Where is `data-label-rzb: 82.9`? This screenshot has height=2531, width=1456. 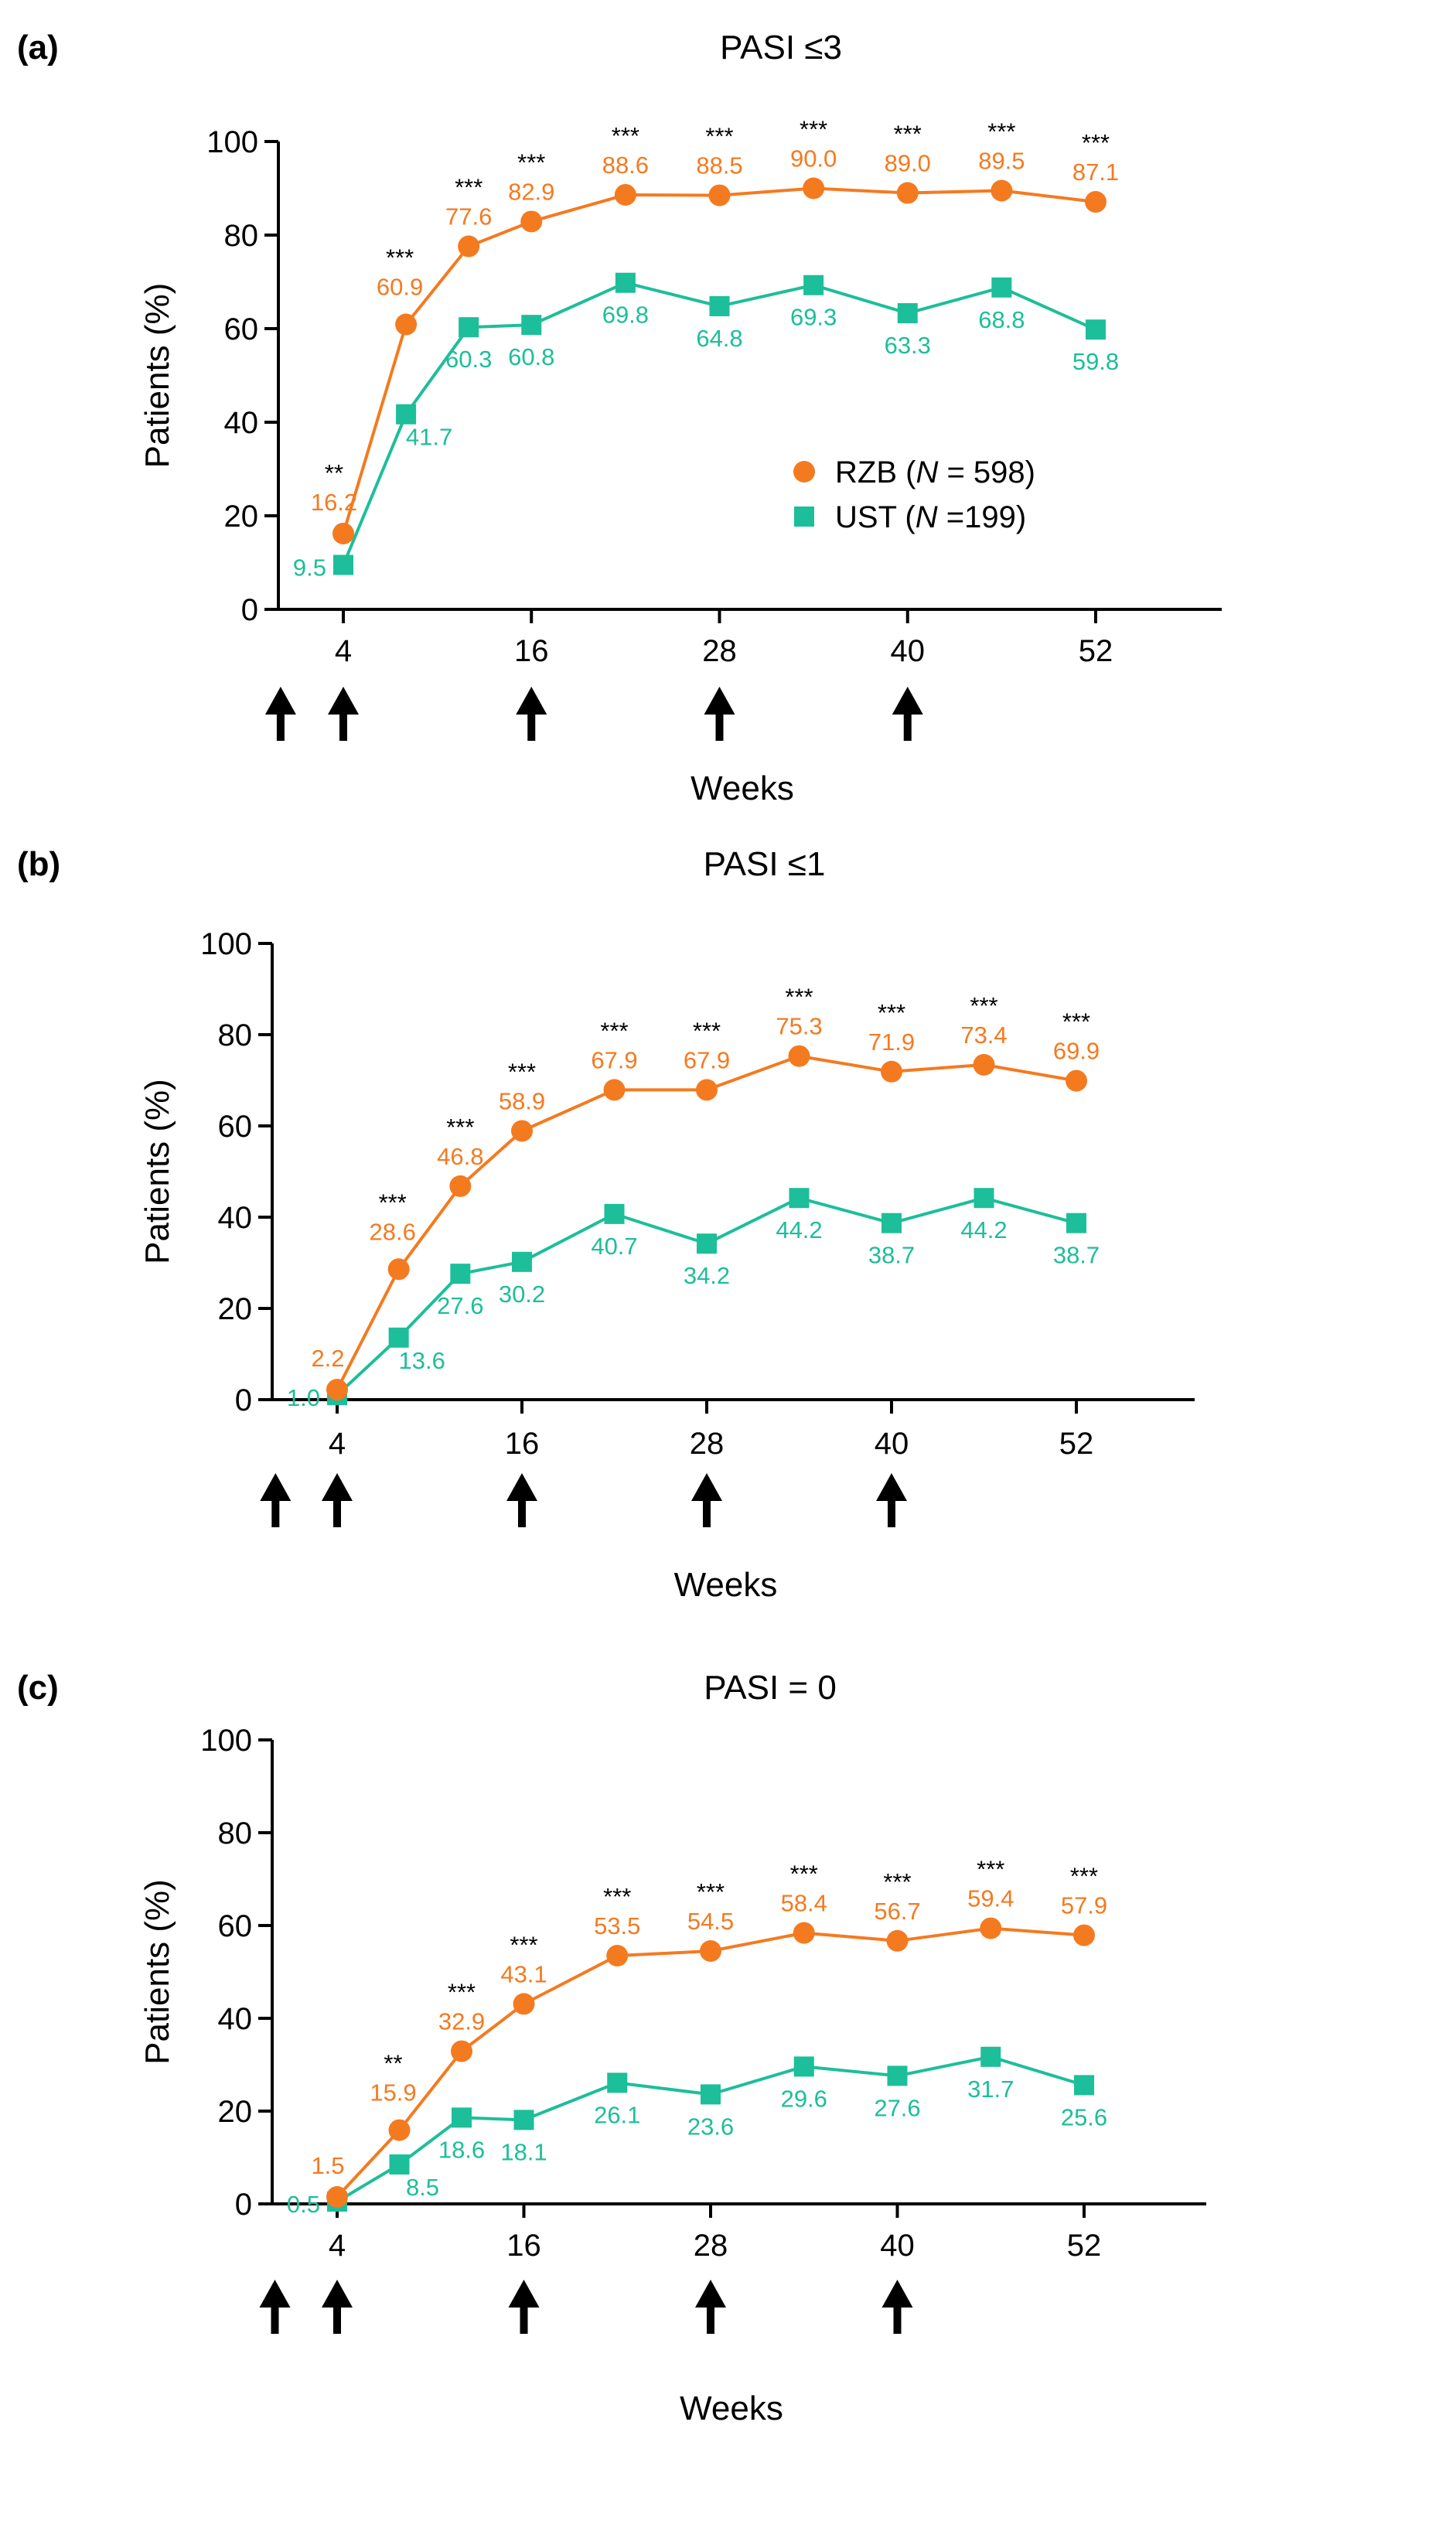 data-label-rzb: 82.9 is located at coordinates (531, 191).